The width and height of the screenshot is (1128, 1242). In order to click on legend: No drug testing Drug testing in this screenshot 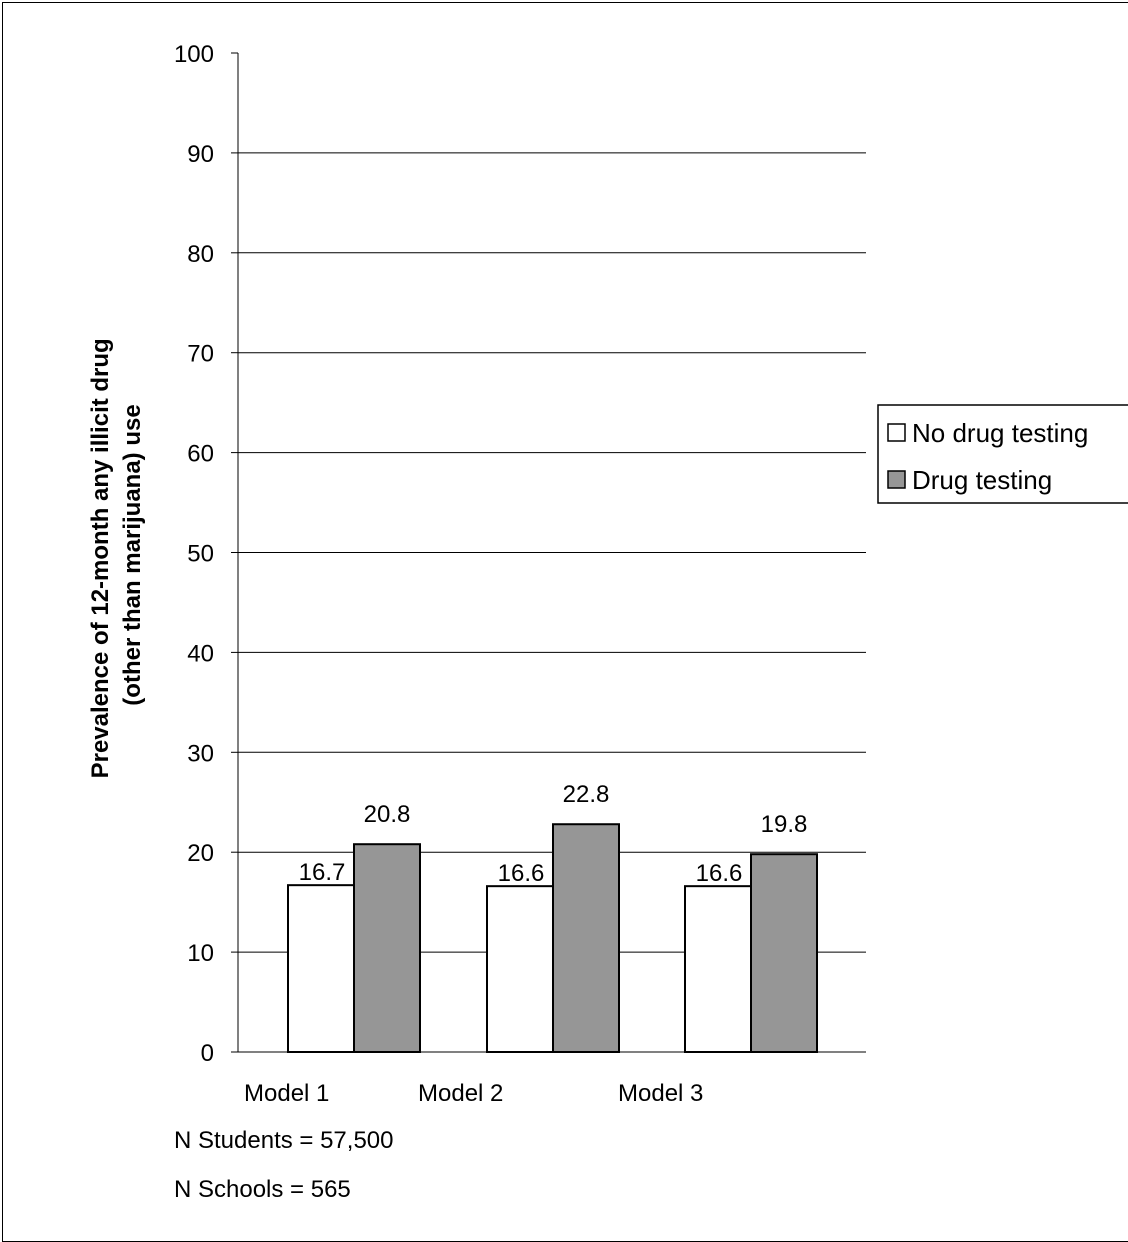, I will do `click(1002, 454)`.